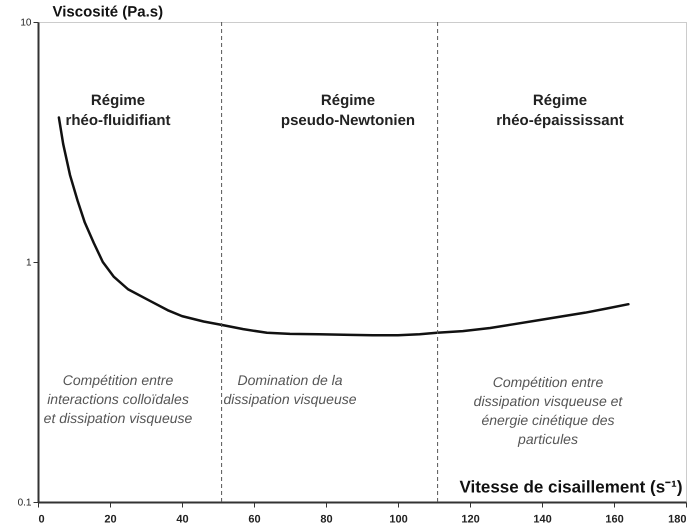 This screenshot has height=526, width=691. What do you see at coordinates (182, 520) in the screenshot?
I see `x-tick-label: 40` at bounding box center [182, 520].